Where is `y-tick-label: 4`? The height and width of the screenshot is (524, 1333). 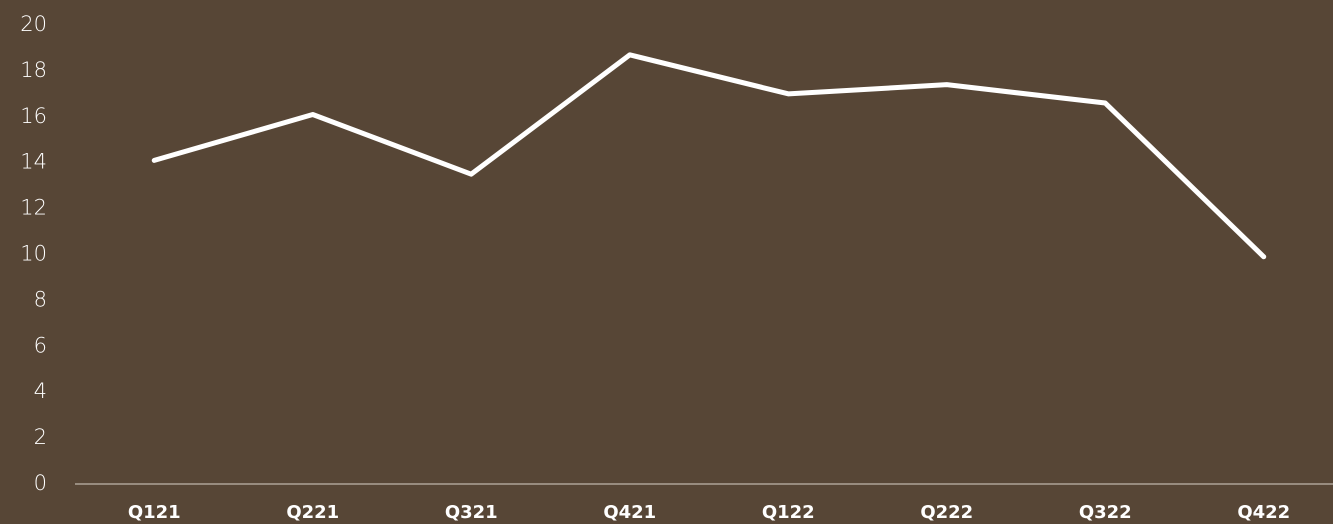
y-tick-label: 4 is located at coordinates (40, 391).